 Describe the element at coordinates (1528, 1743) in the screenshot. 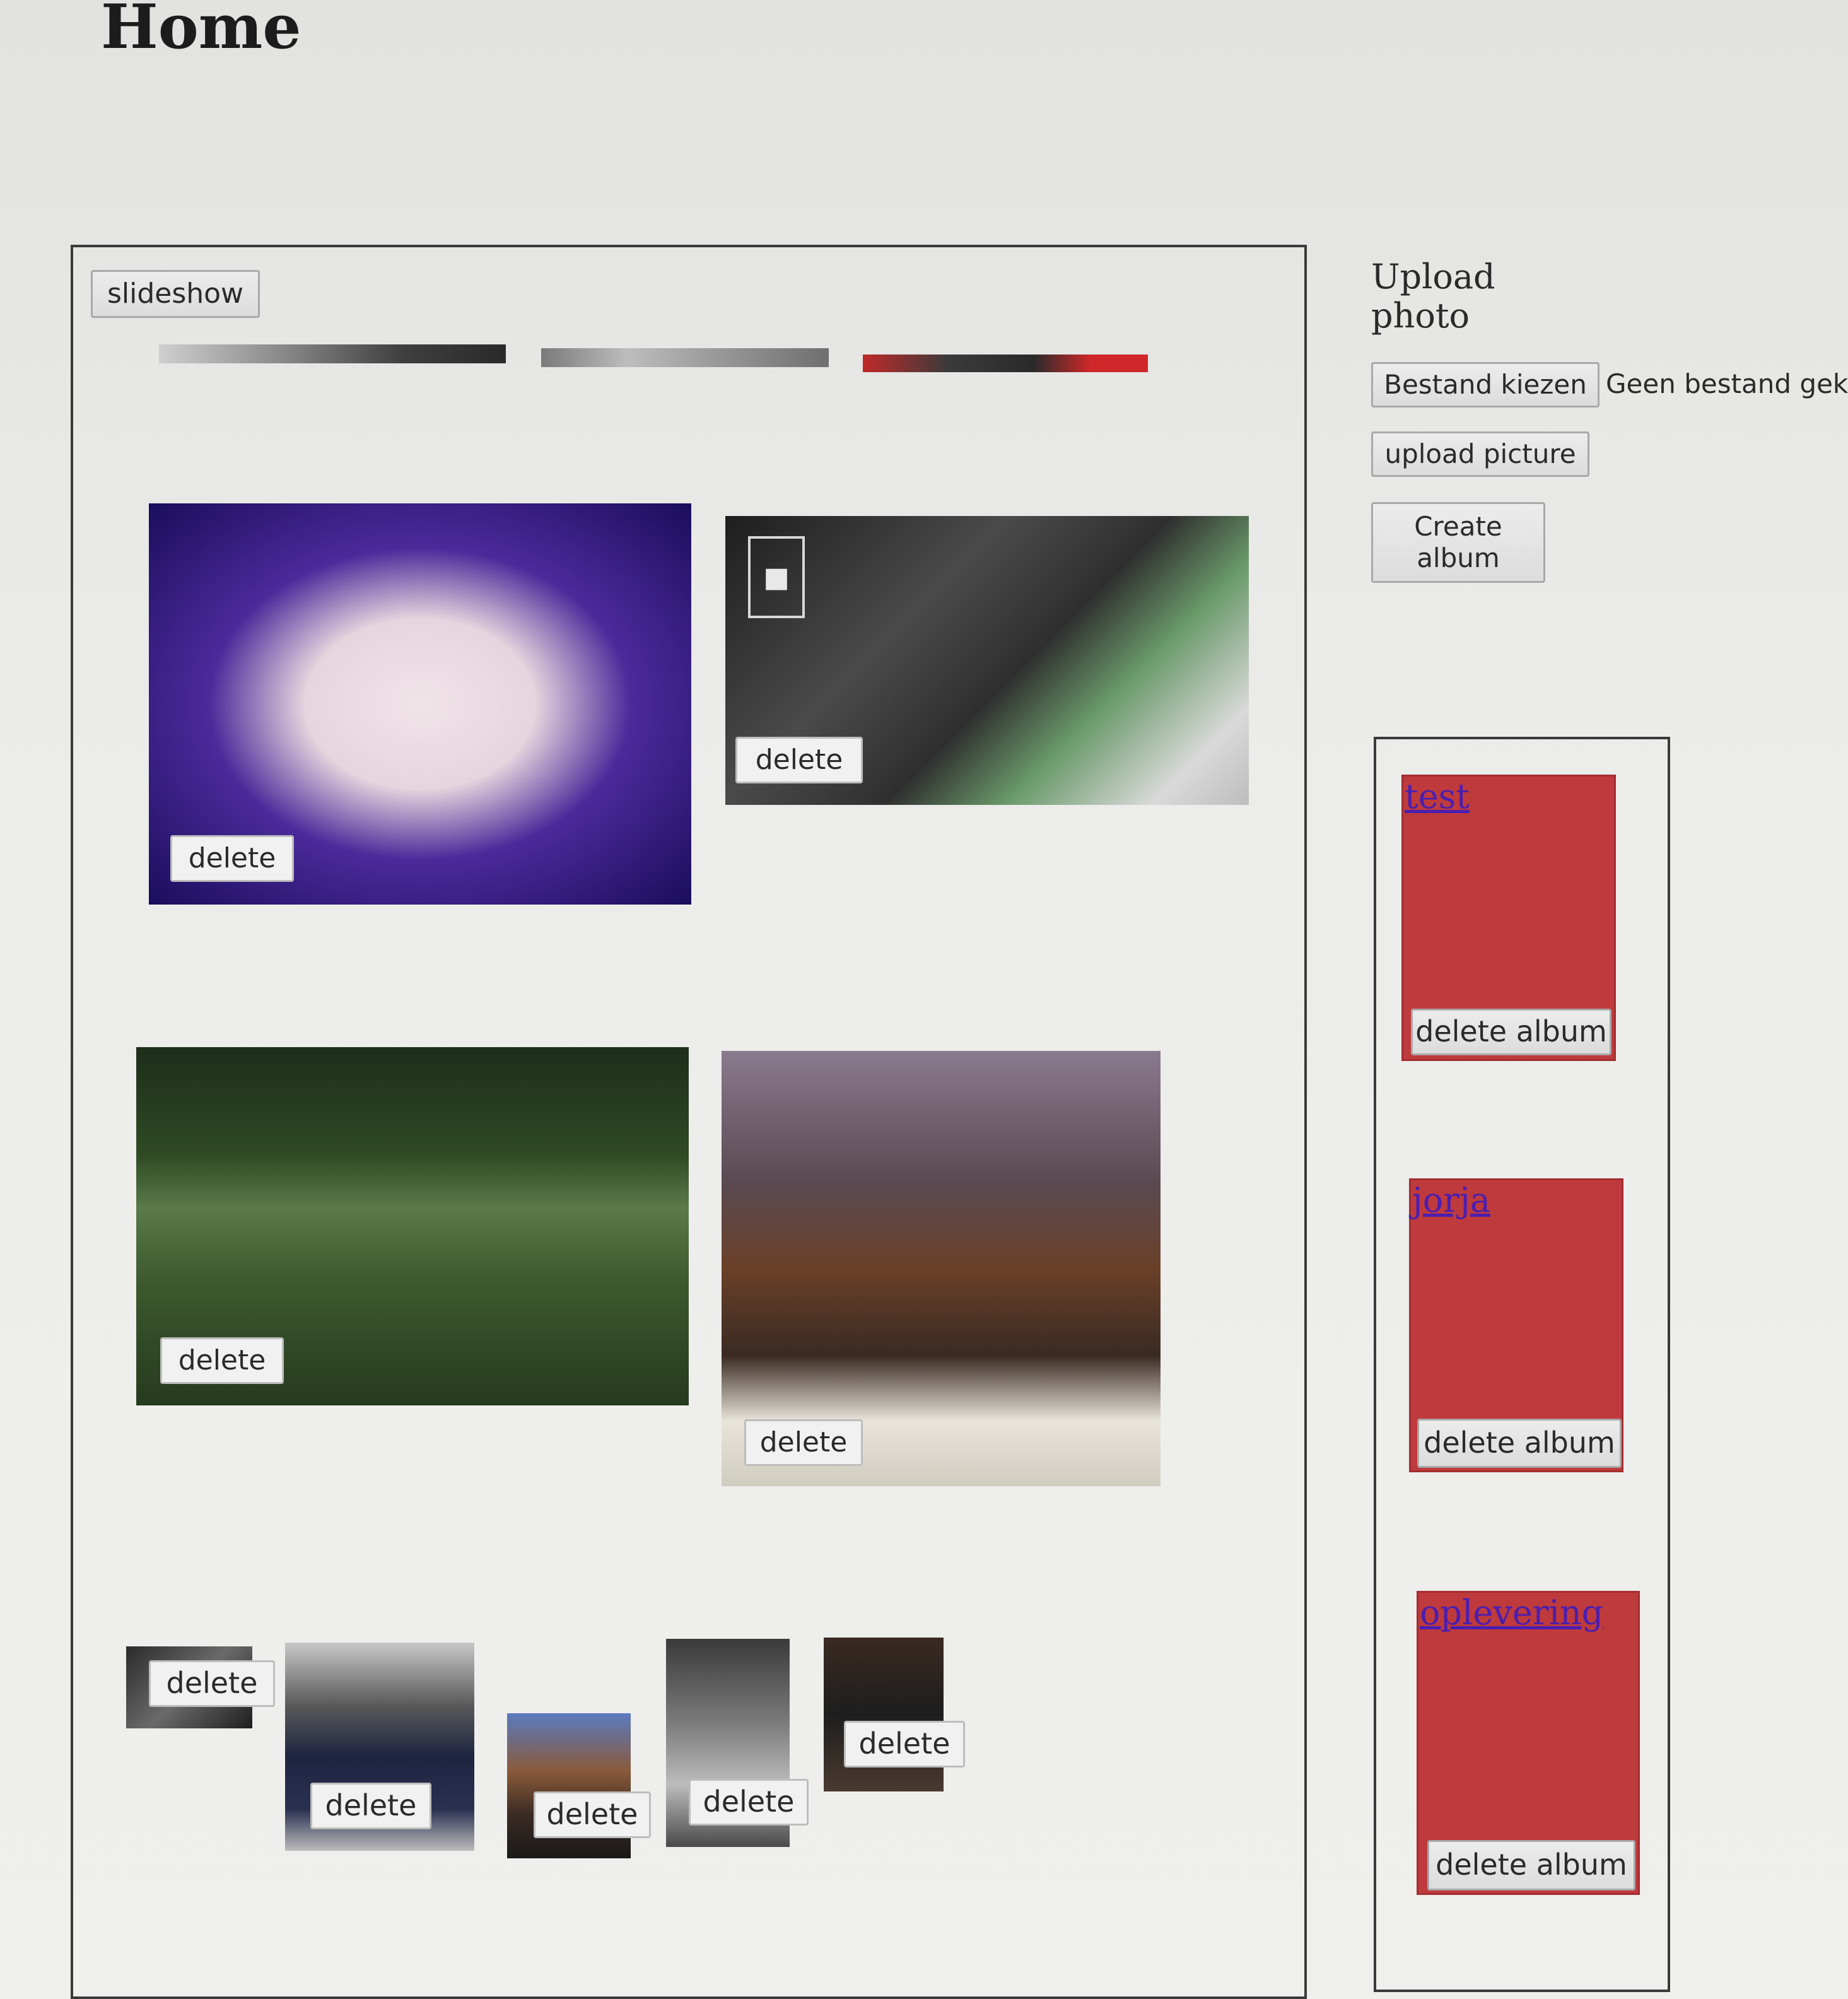

I see `album-card-oplevering: oplevering delete album` at that location.